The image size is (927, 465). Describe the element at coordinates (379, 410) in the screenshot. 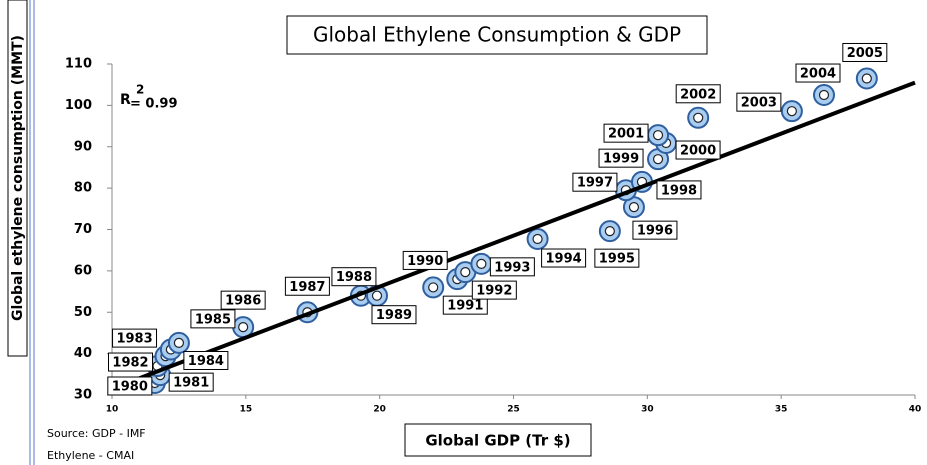

I see `x-tick-label: 20` at that location.